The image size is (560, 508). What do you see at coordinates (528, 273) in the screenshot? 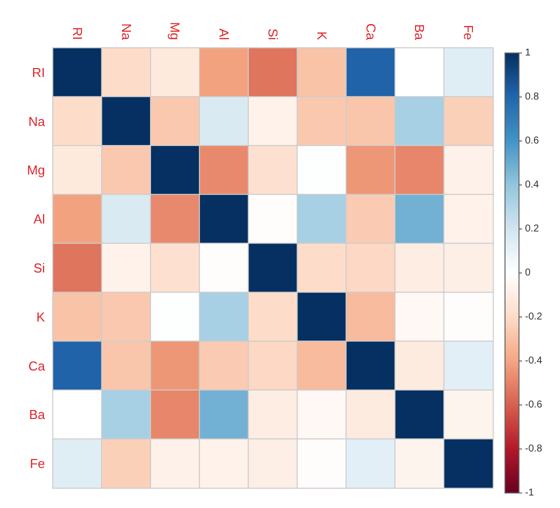
I see `color-bar-label: 0` at bounding box center [528, 273].